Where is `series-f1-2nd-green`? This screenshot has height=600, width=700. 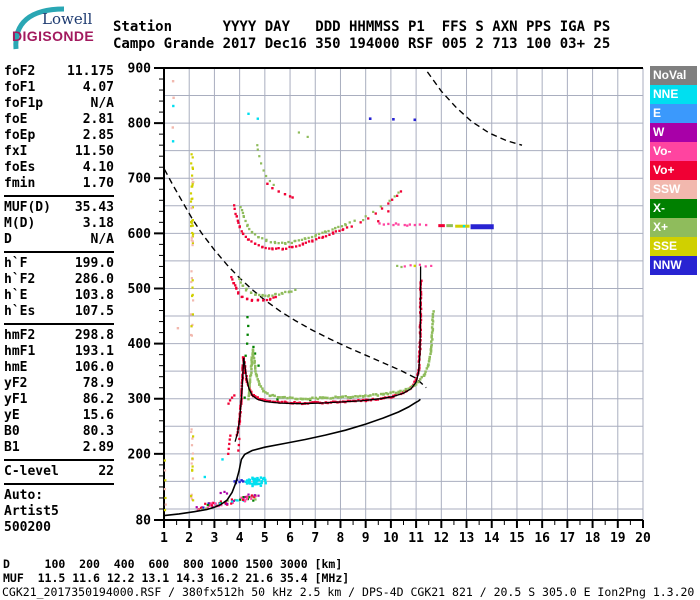 series-f1-2nd-green is located at coordinates (267, 287).